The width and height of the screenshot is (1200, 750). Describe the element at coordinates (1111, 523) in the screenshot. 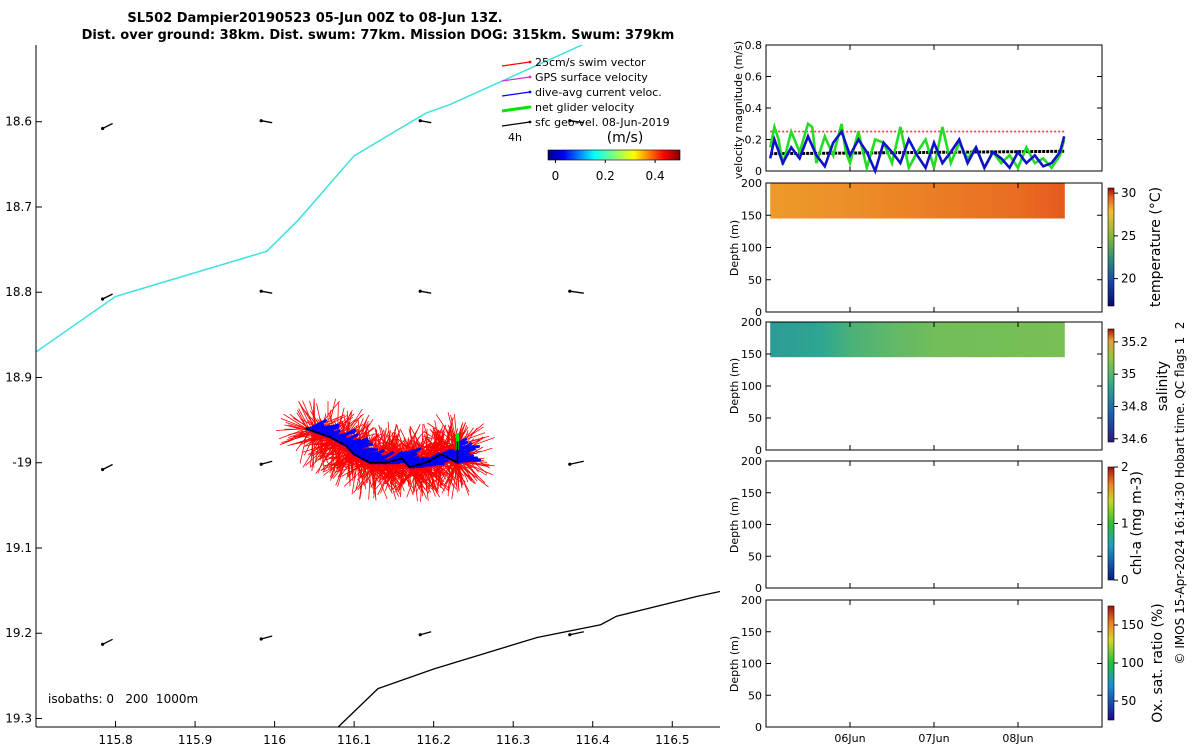

I see `chla-colorbar` at that location.